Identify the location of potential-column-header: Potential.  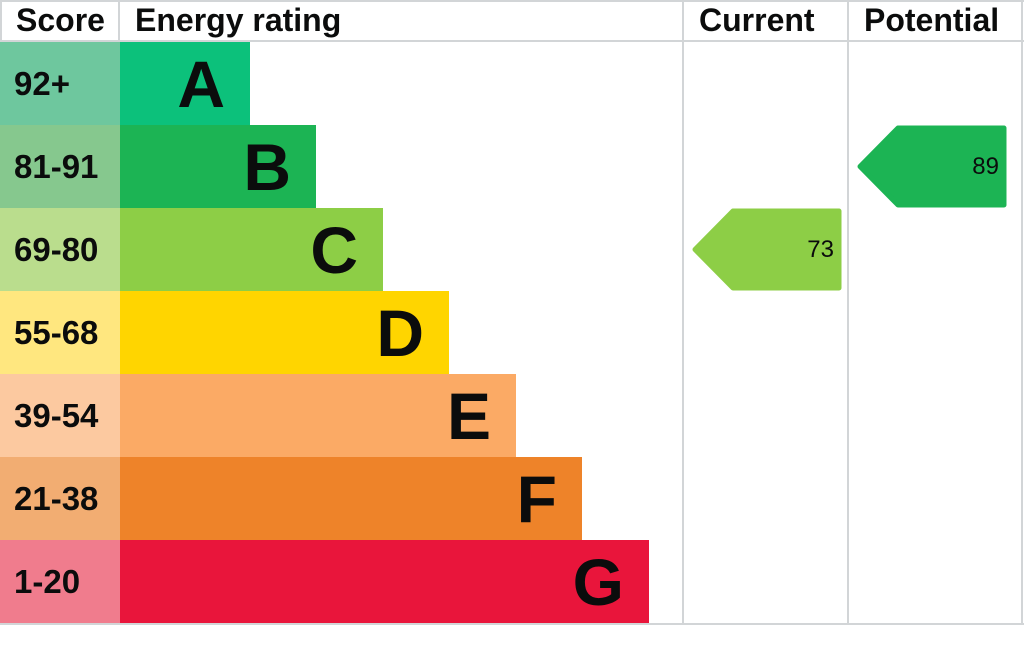
(932, 19).